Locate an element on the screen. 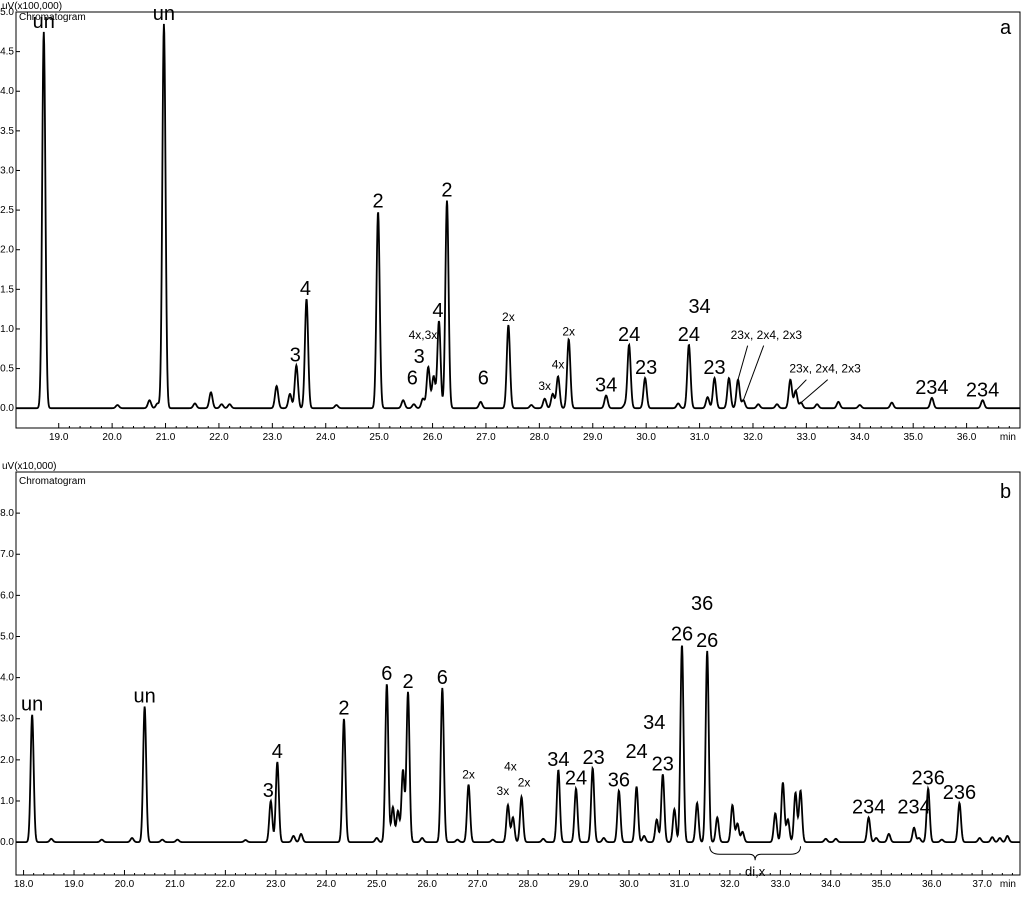 This screenshot has height=910, width=1024. peak-label: 3x is located at coordinates (503, 791).